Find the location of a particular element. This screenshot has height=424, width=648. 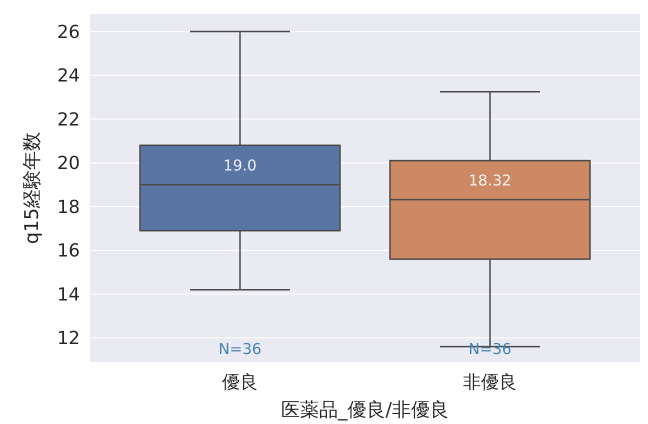

y-tick-label: 24 is located at coordinates (68, 76).